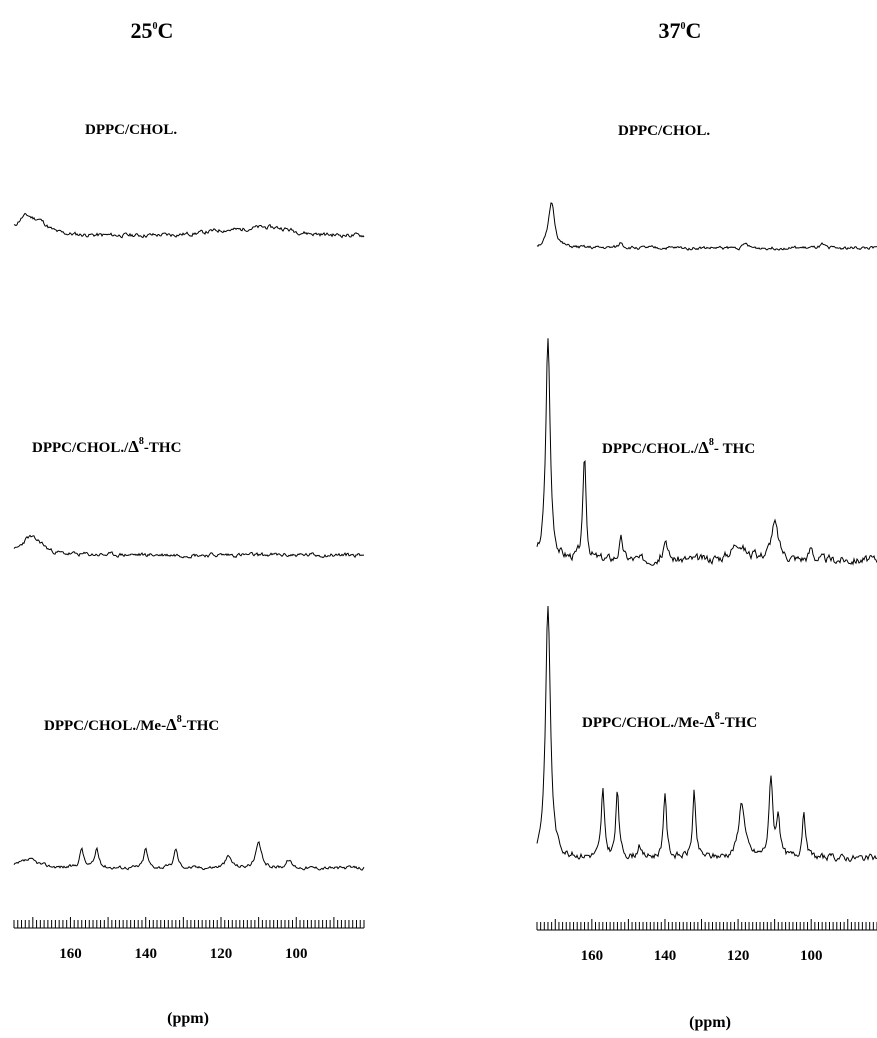 This screenshot has height=1038, width=877. Describe the element at coordinates (678, 447) in the screenshot. I see `trace-label: DPPC/CHOL./Δ8- THC` at that location.